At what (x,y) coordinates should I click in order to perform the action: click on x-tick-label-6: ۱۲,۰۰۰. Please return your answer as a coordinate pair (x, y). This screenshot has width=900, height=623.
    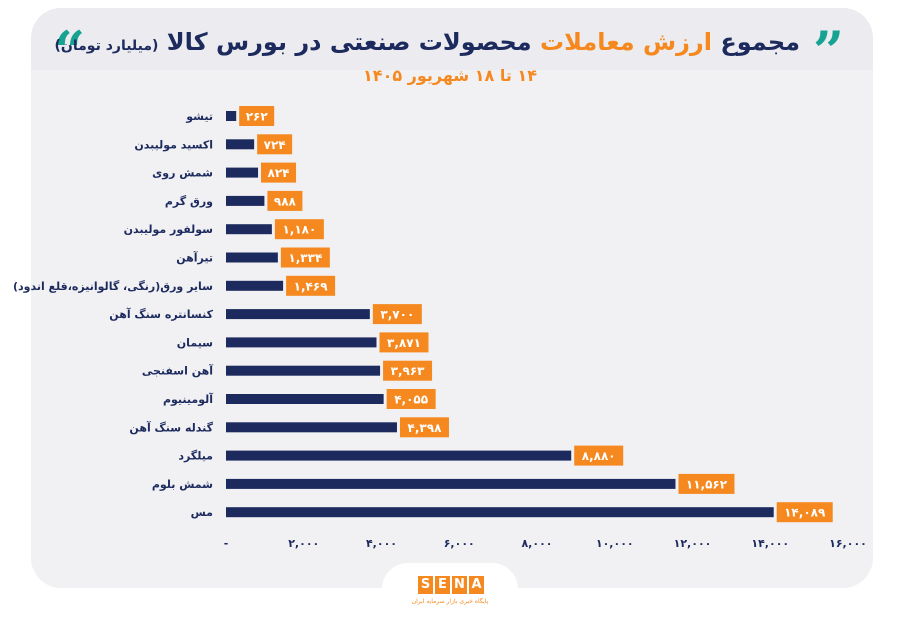
    Looking at the image, I should click on (693, 543).